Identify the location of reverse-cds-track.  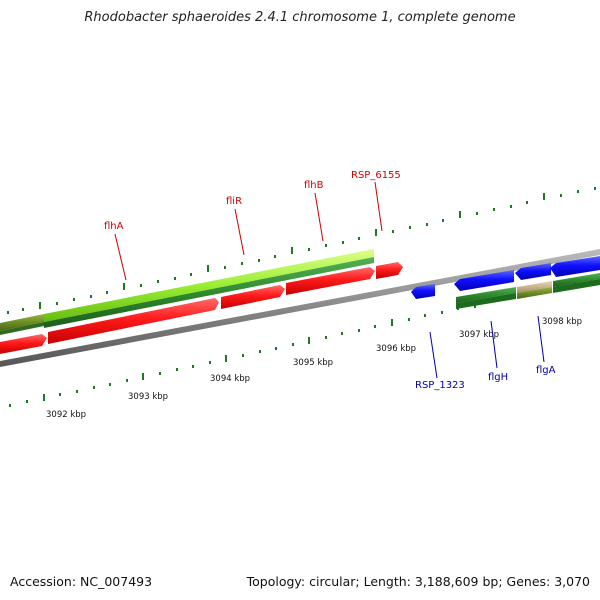
(505, 277).